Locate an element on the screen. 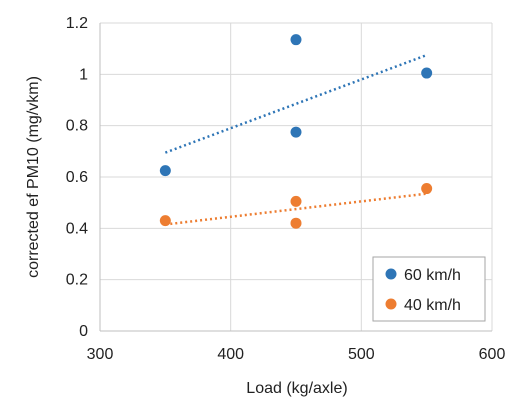 The height and width of the screenshot is (413, 532). y-tick-label: 0.6 is located at coordinates (77, 177).